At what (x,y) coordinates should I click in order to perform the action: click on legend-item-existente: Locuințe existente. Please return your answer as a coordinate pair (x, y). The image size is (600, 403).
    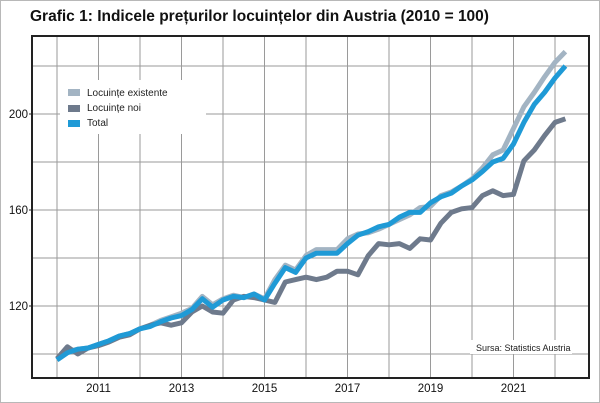
    Looking at the image, I should click on (118, 93).